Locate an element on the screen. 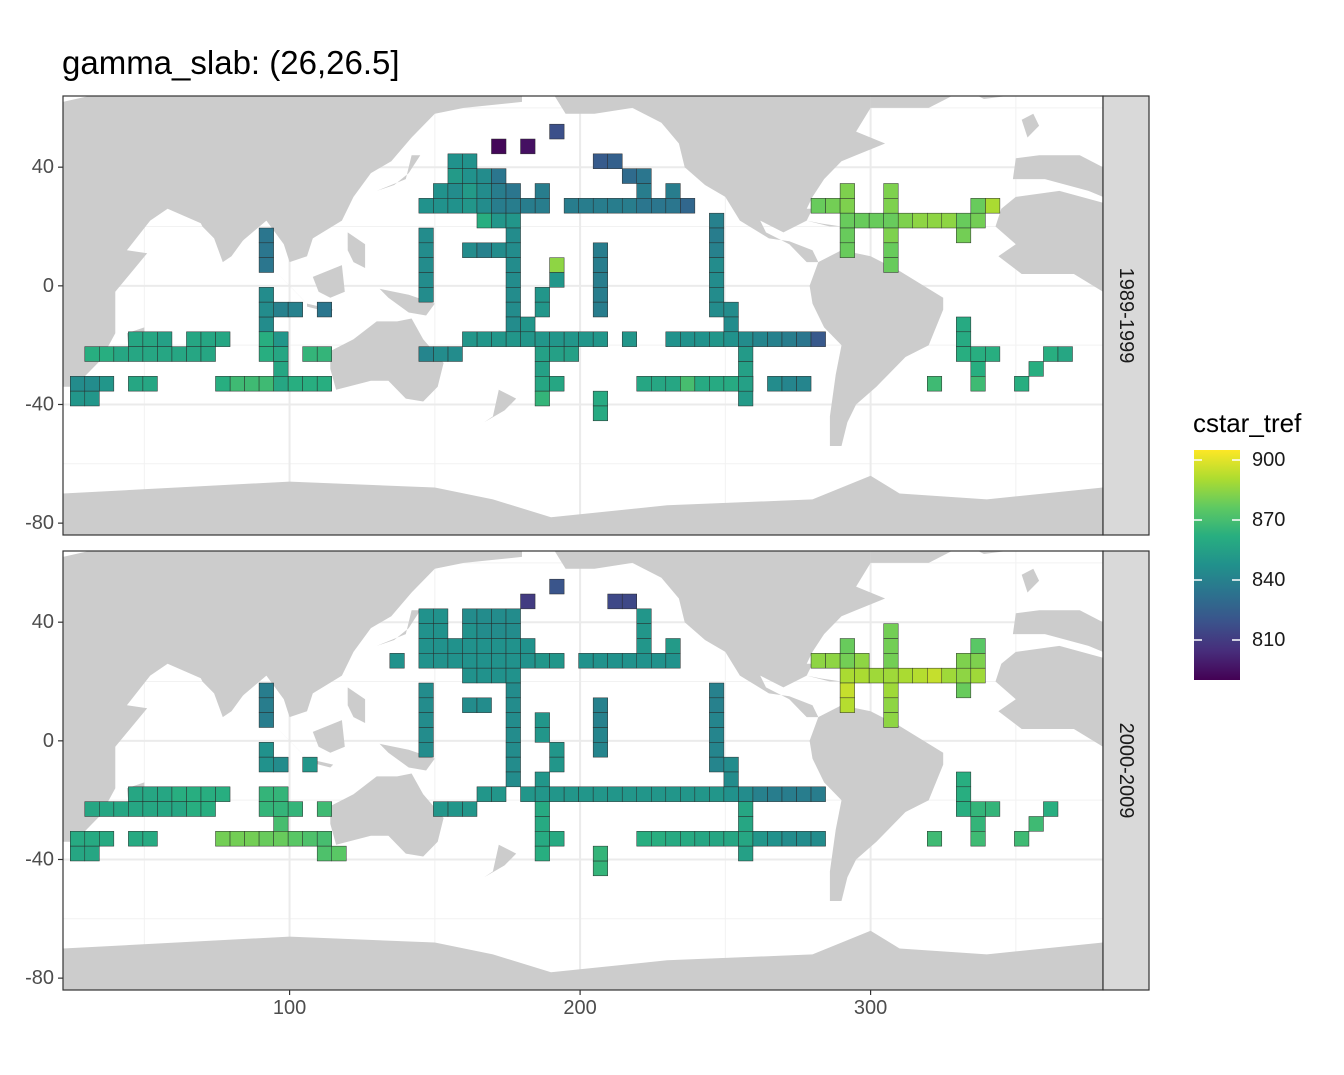  y-tick-label: 40 is located at coordinates (43, 622).